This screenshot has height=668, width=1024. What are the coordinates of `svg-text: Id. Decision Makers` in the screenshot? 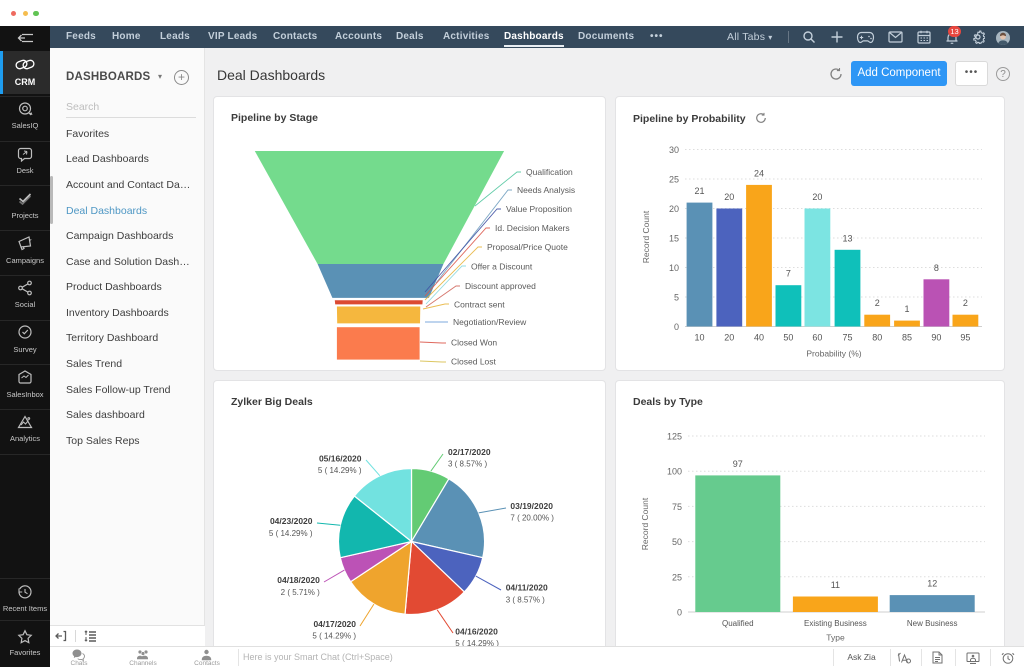 It's located at (532, 228).